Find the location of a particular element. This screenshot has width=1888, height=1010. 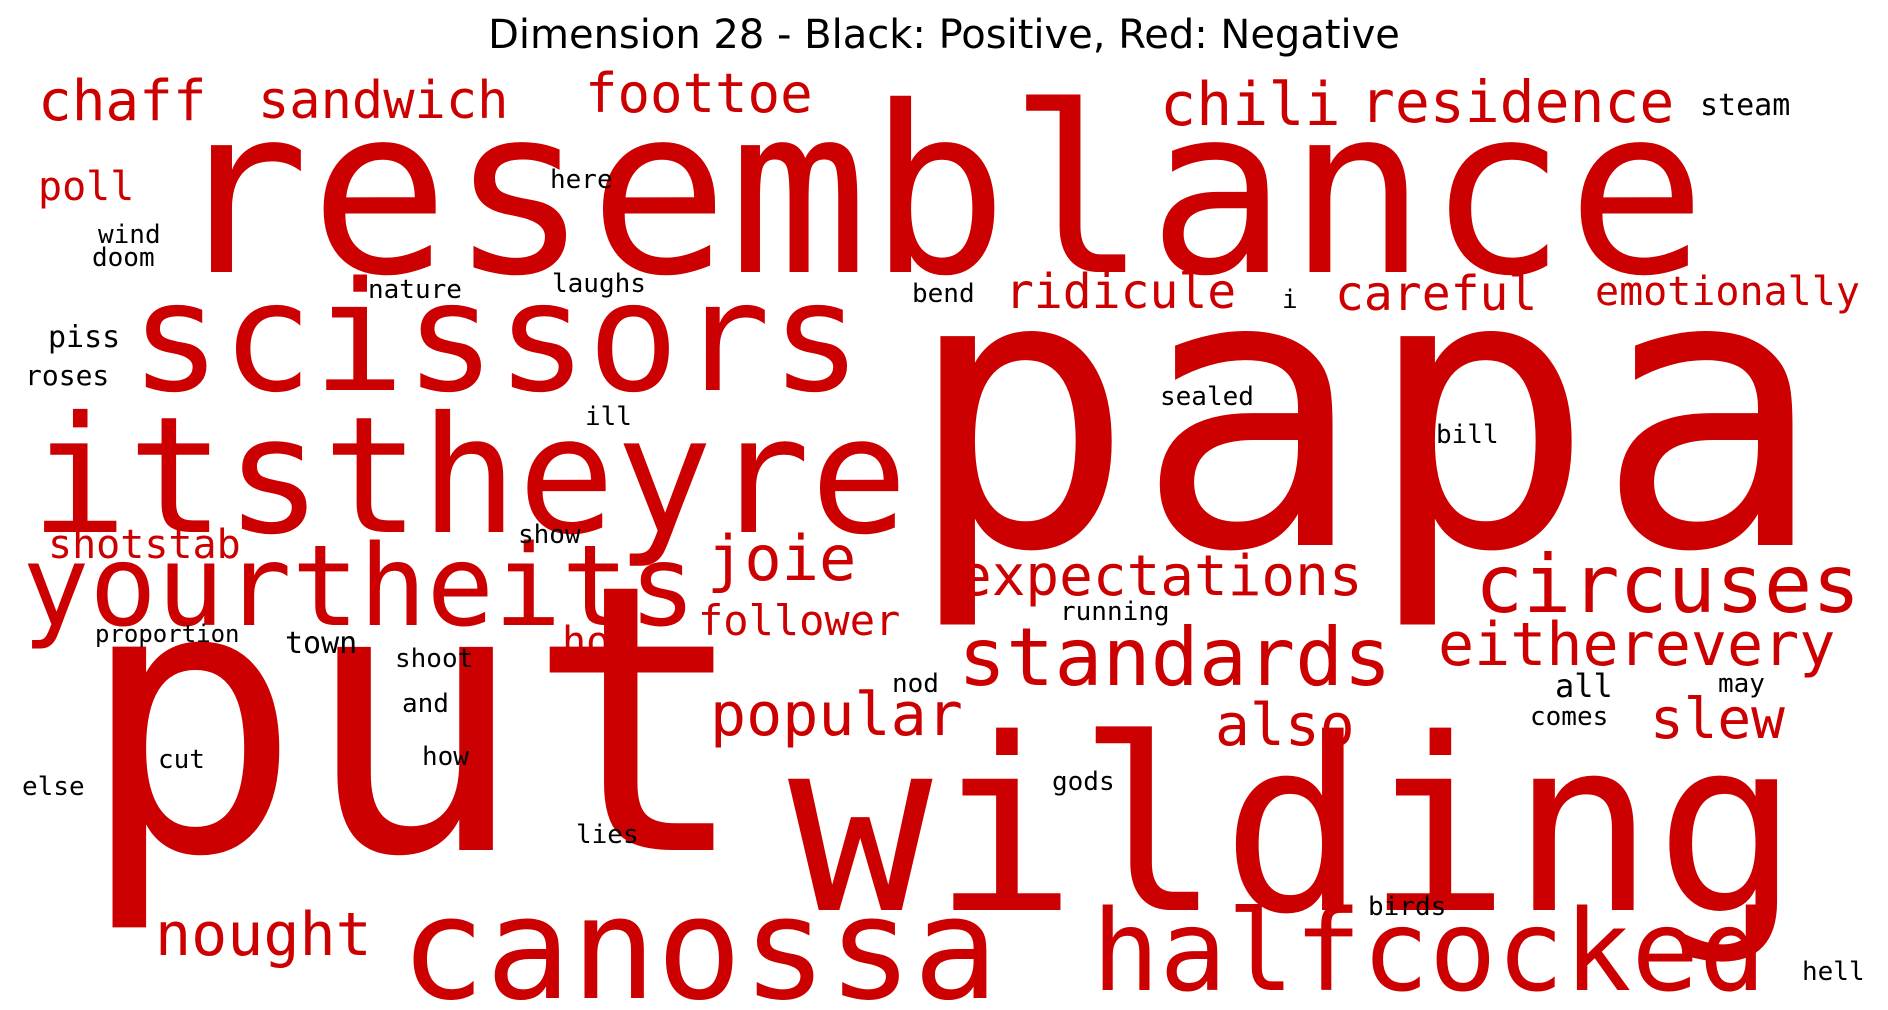

word-birds: birds is located at coordinates (1407, 907).